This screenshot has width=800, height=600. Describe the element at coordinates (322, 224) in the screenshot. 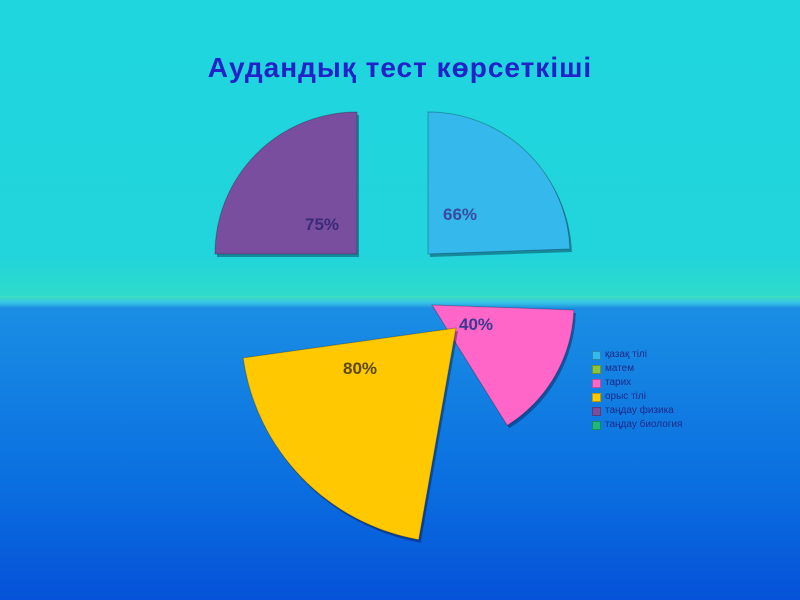

I see `data-label-5: 75%` at that location.